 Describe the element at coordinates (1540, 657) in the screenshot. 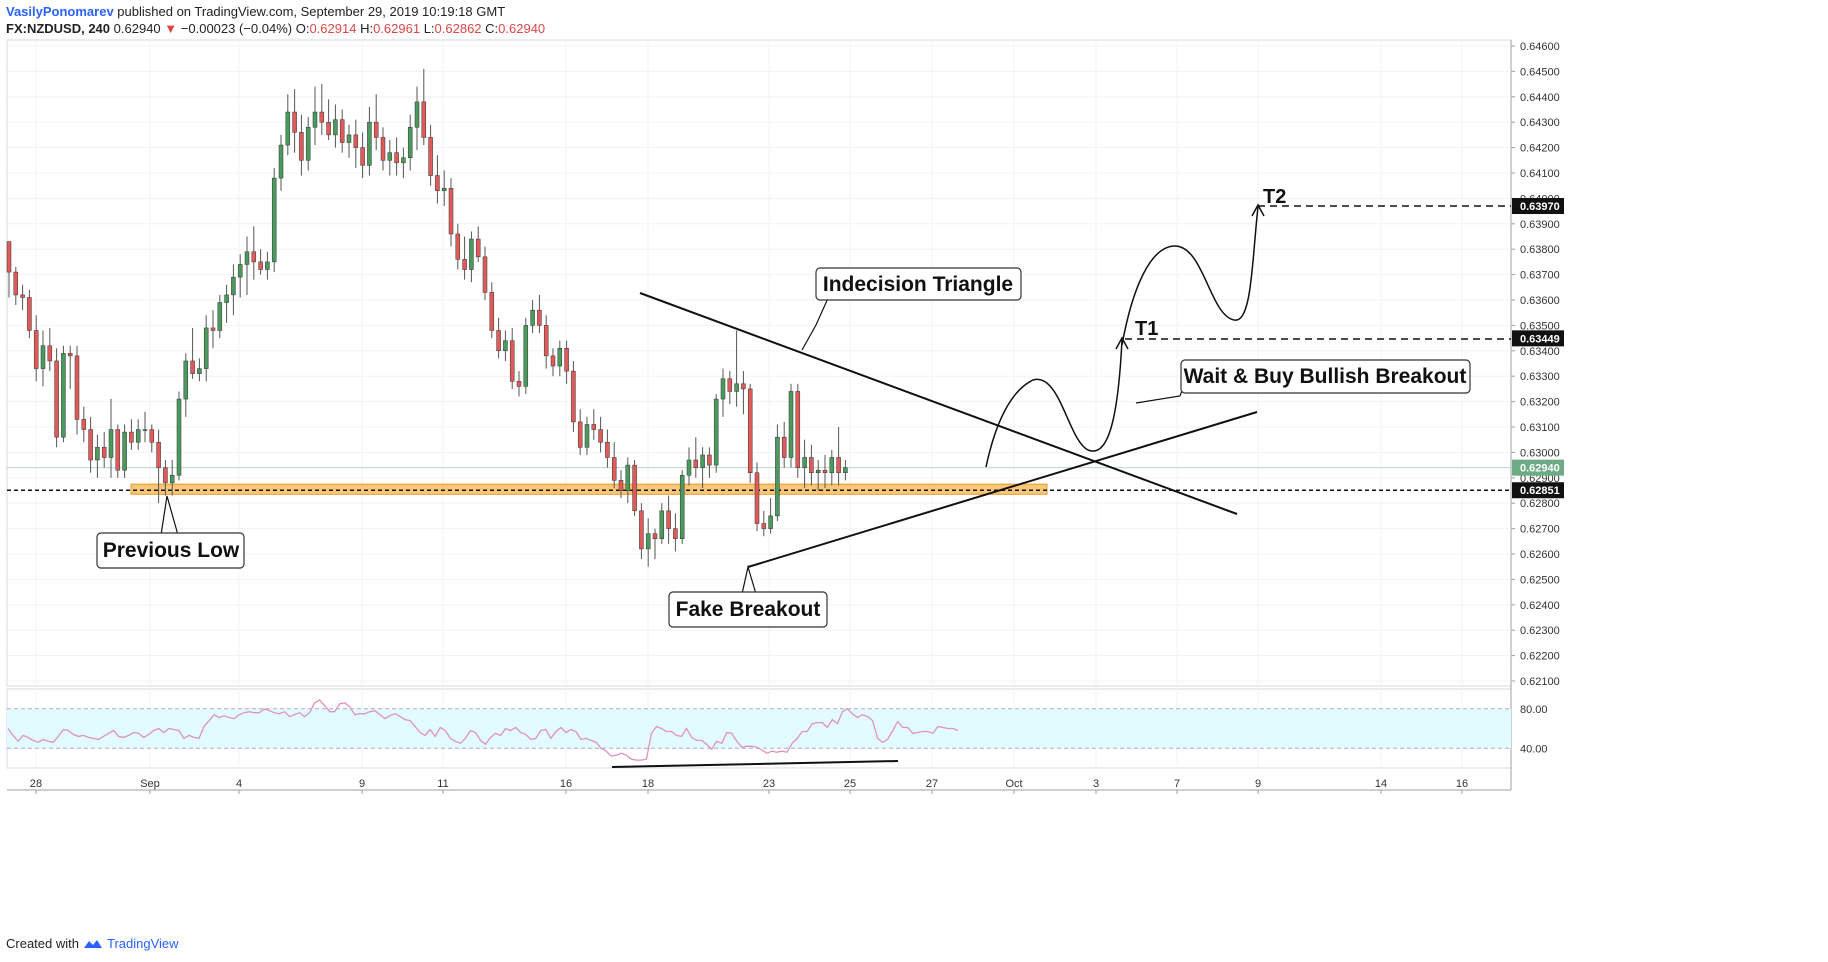

I see `price-tick-label: 0.62200` at that location.